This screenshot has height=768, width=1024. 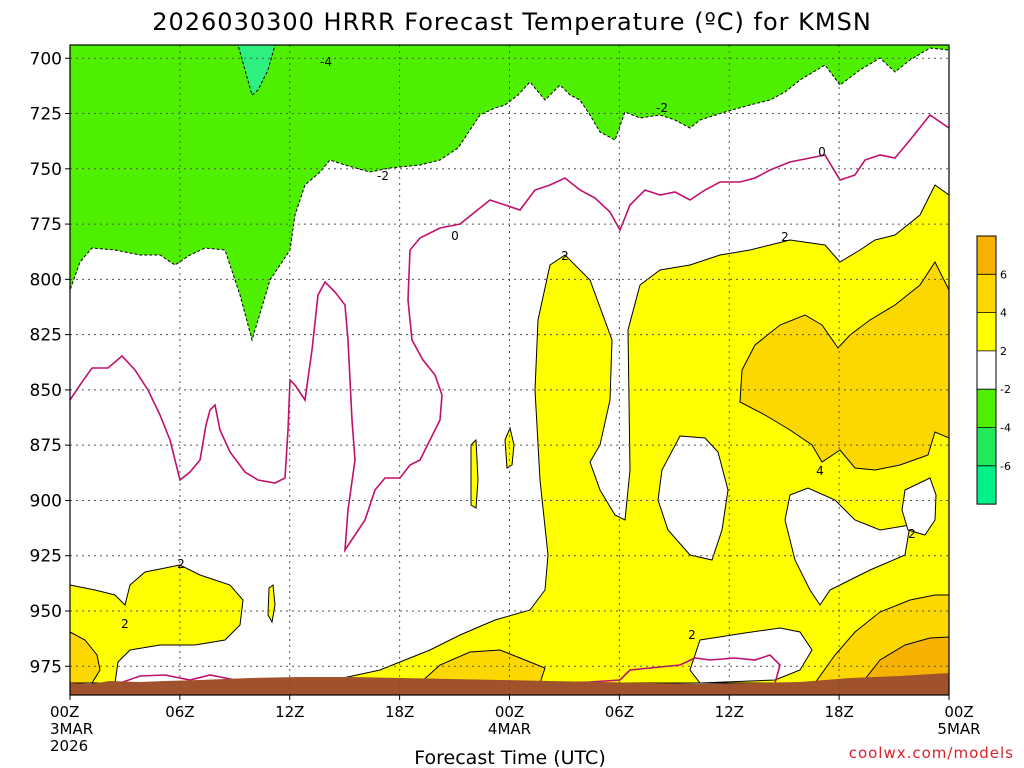 What do you see at coordinates (1005, 389) in the screenshot?
I see `colorbar-label: -2` at bounding box center [1005, 389].